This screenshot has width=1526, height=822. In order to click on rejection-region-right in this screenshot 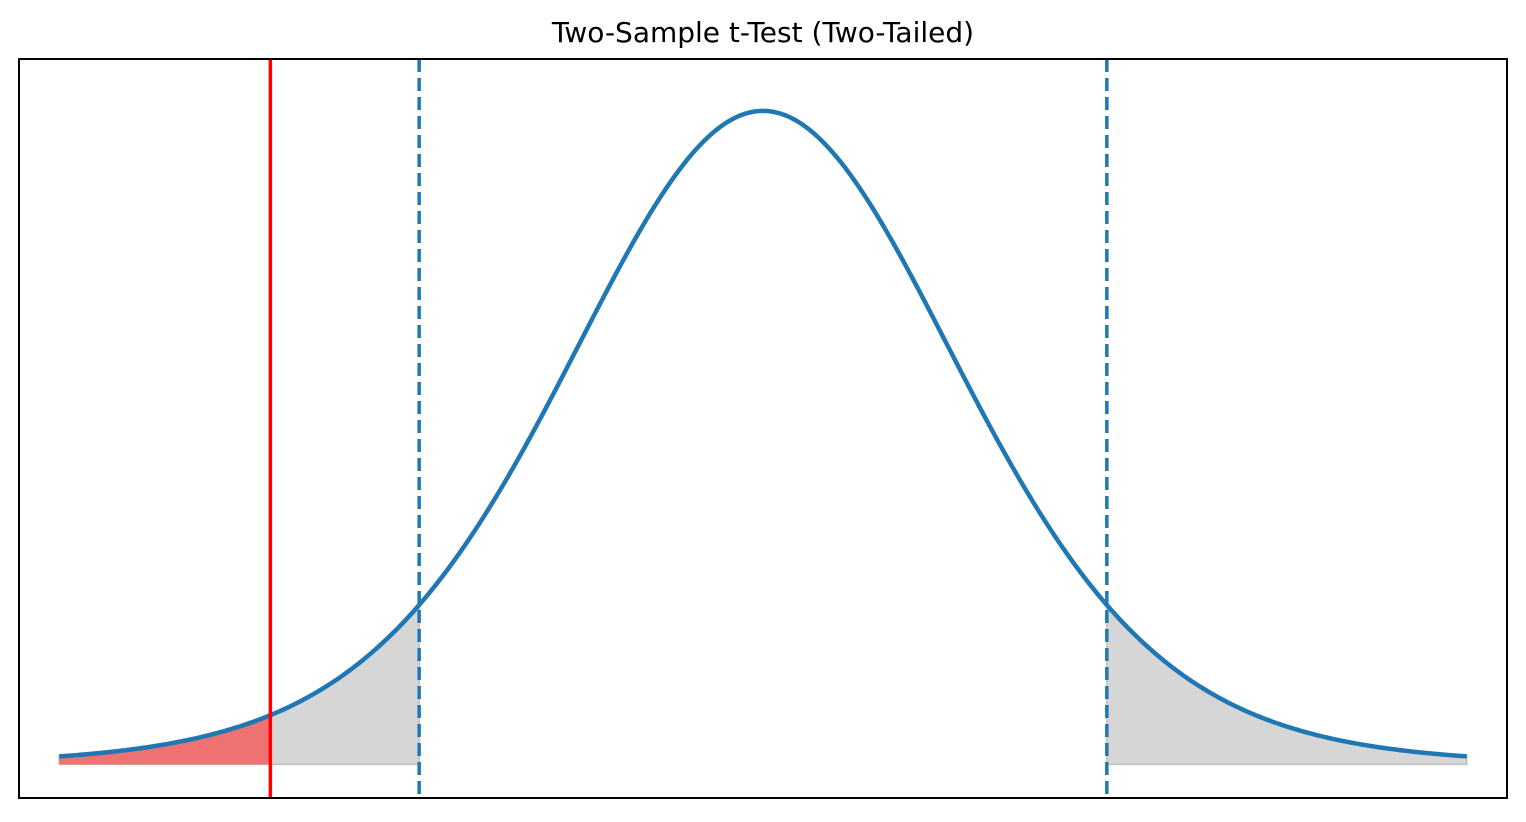, I will do `click(1287, 684)`.